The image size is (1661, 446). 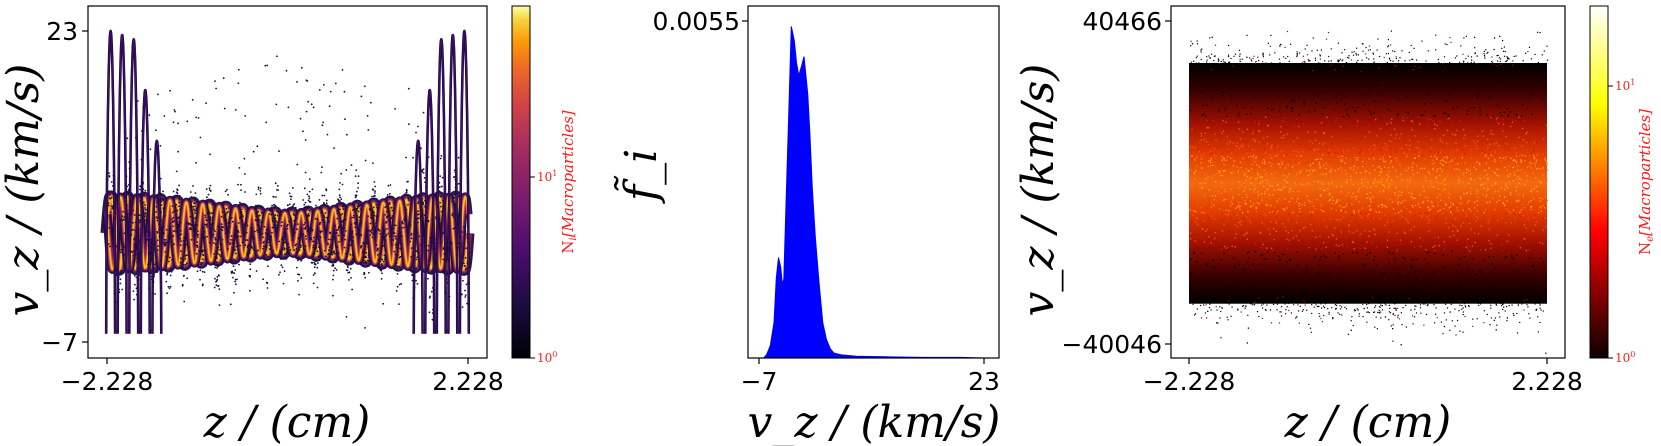 I want to click on ytick-label-dist: 0.0055, so click(x=696, y=21).